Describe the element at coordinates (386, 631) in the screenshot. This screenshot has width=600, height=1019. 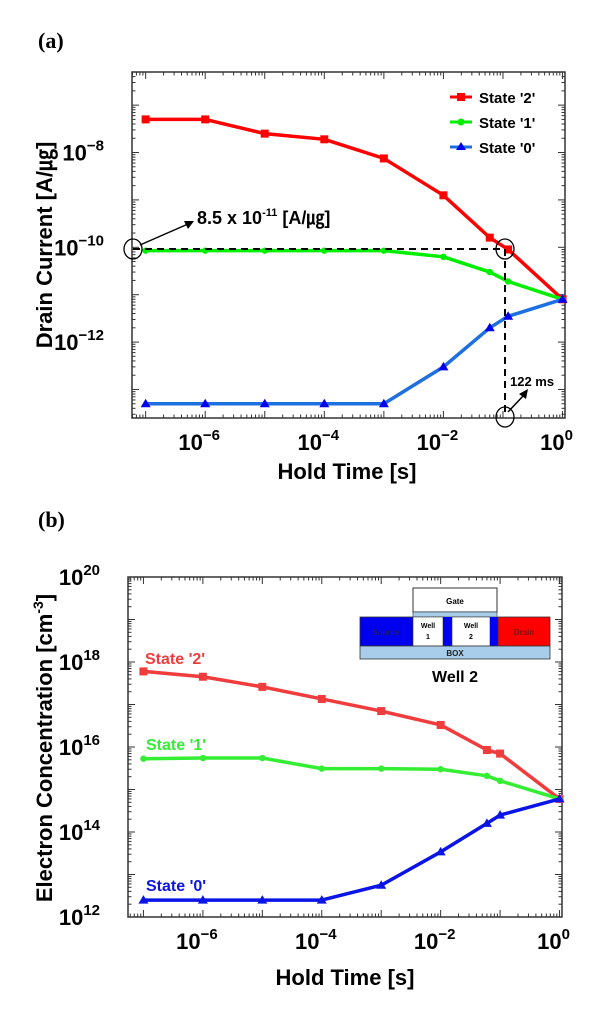
I see `source-block` at that location.